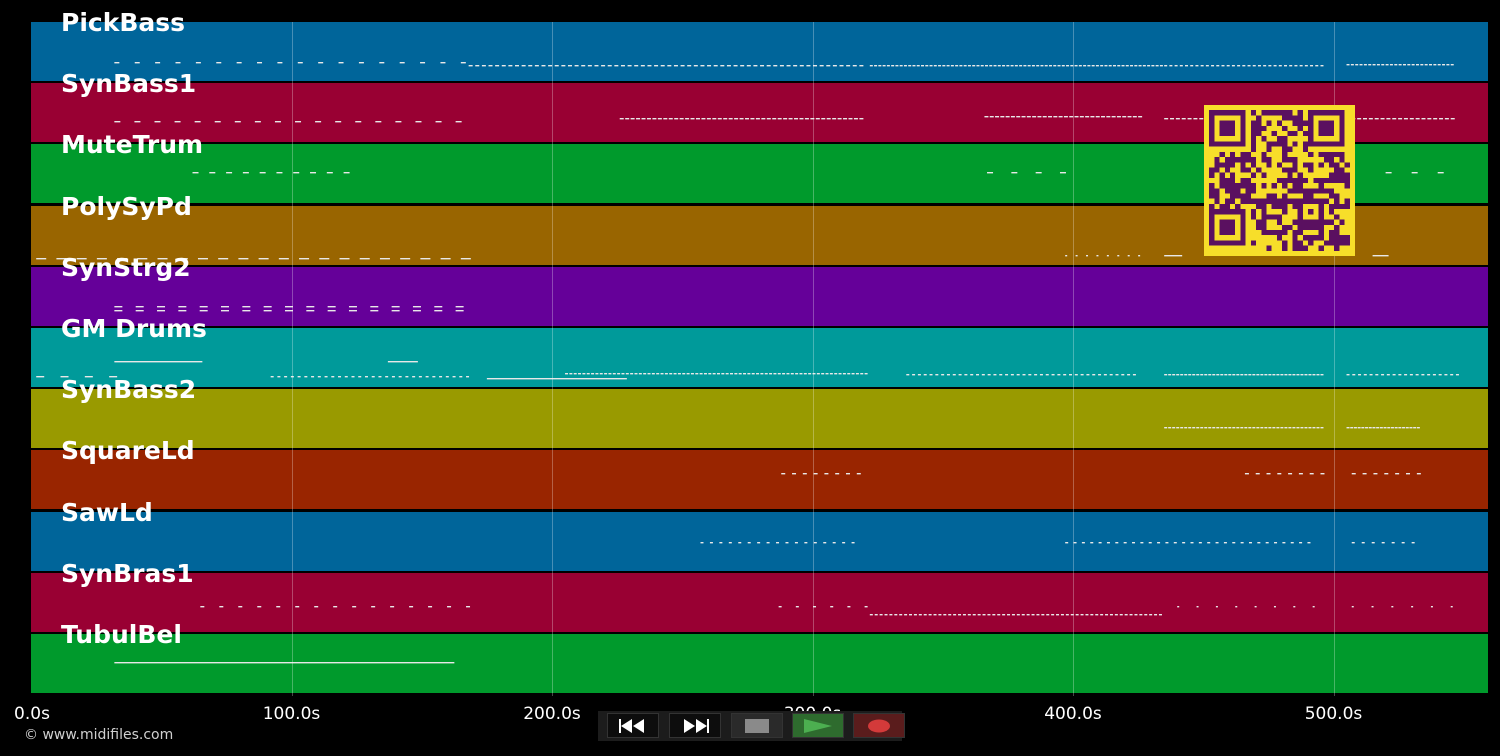 The image size is (1500, 756). Describe the element at coordinates (759, 412) in the screenshot. I see `track-synbass2: SynBass2` at that location.